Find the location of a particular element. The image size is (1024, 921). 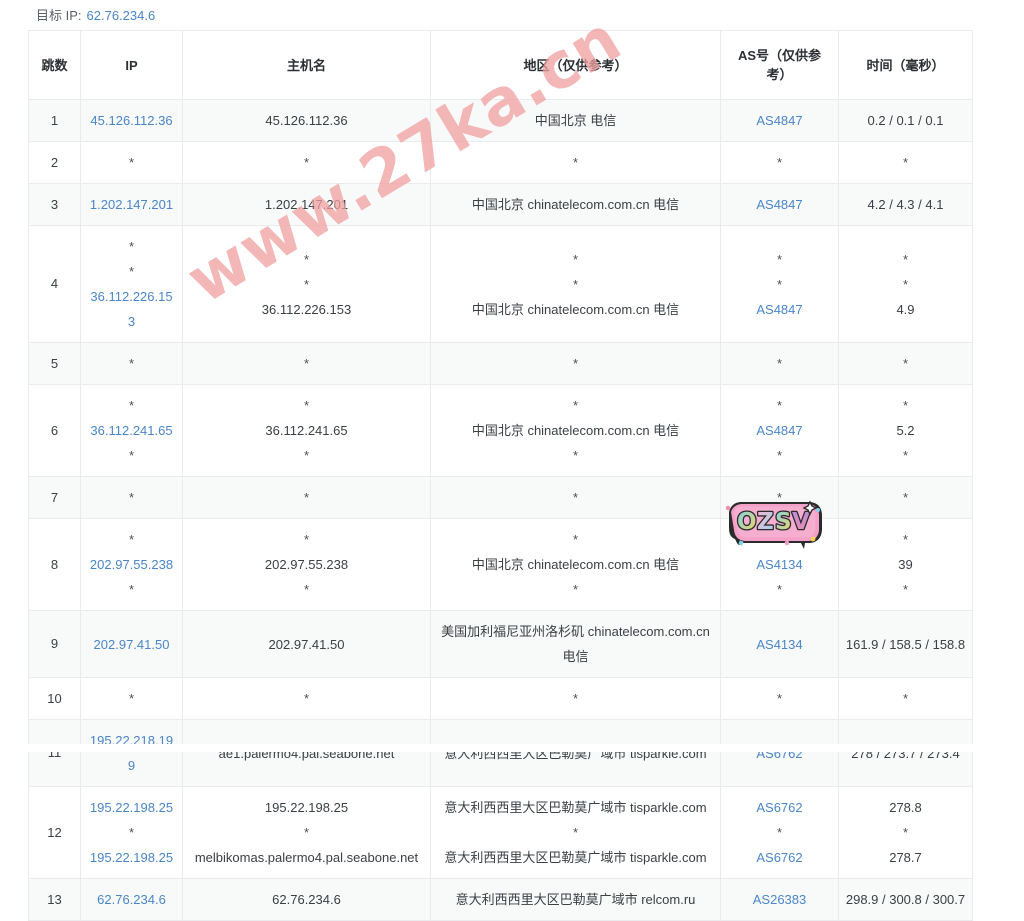

cell-host: 45.126.112.36 is located at coordinates (306, 120).